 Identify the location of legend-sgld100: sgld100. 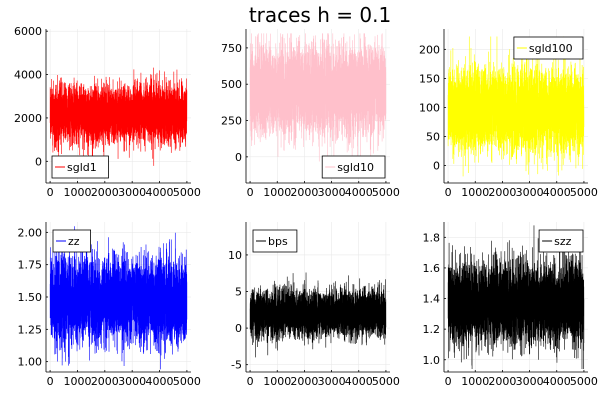
(548, 48).